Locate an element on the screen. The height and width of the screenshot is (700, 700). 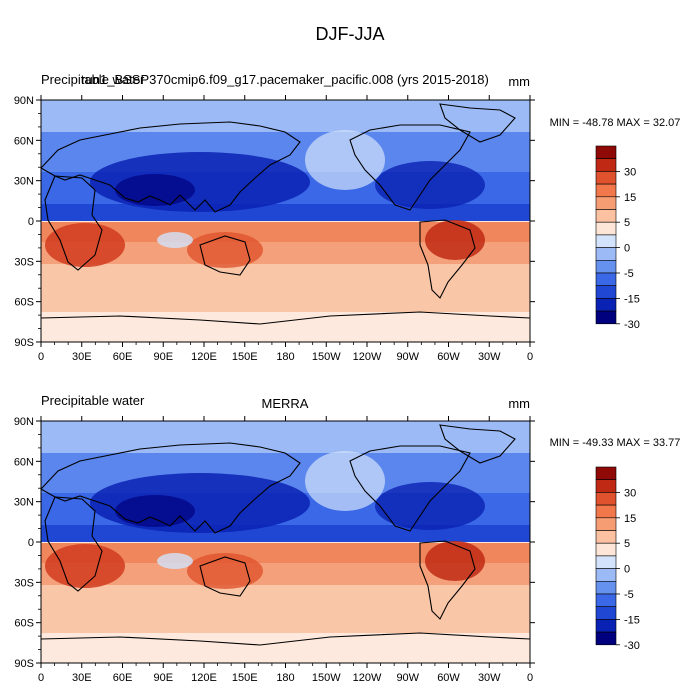
y-tick-label: 30N is located at coordinates (24, 182).